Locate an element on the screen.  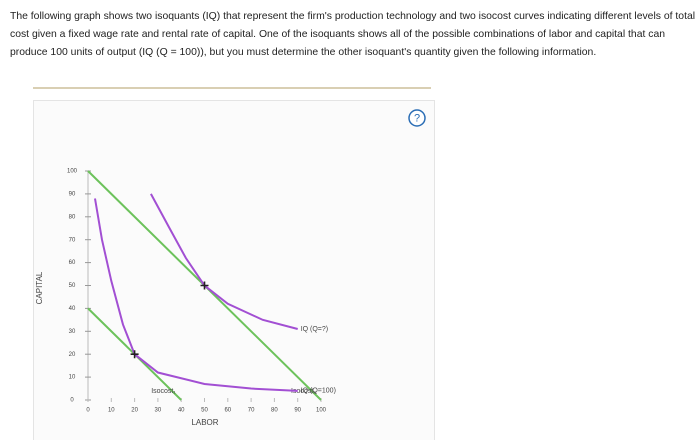
x-tick-label: 10 is located at coordinates (111, 411).